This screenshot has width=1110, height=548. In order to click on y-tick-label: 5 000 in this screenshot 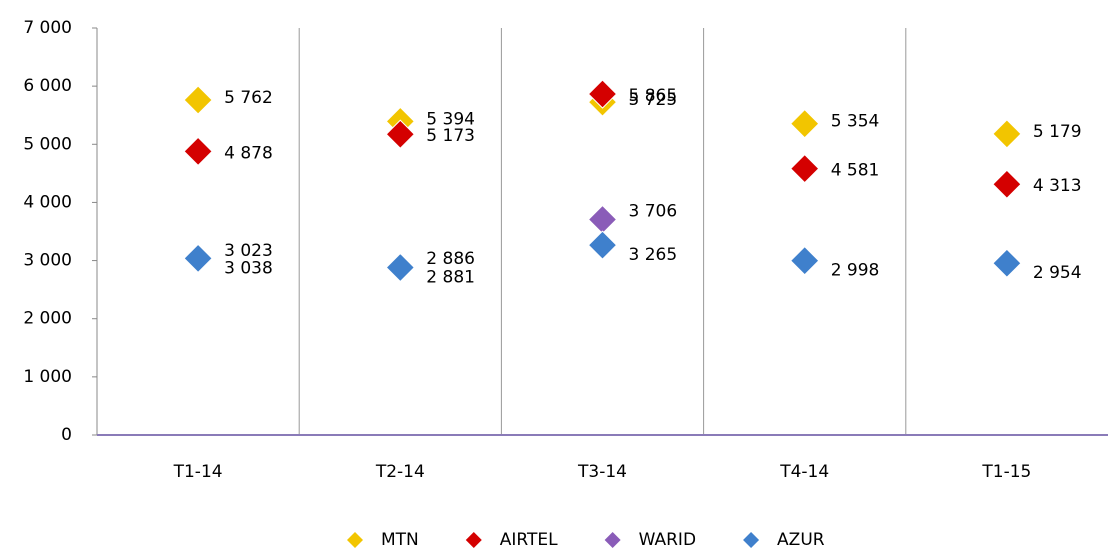, I will do `click(47, 144)`.